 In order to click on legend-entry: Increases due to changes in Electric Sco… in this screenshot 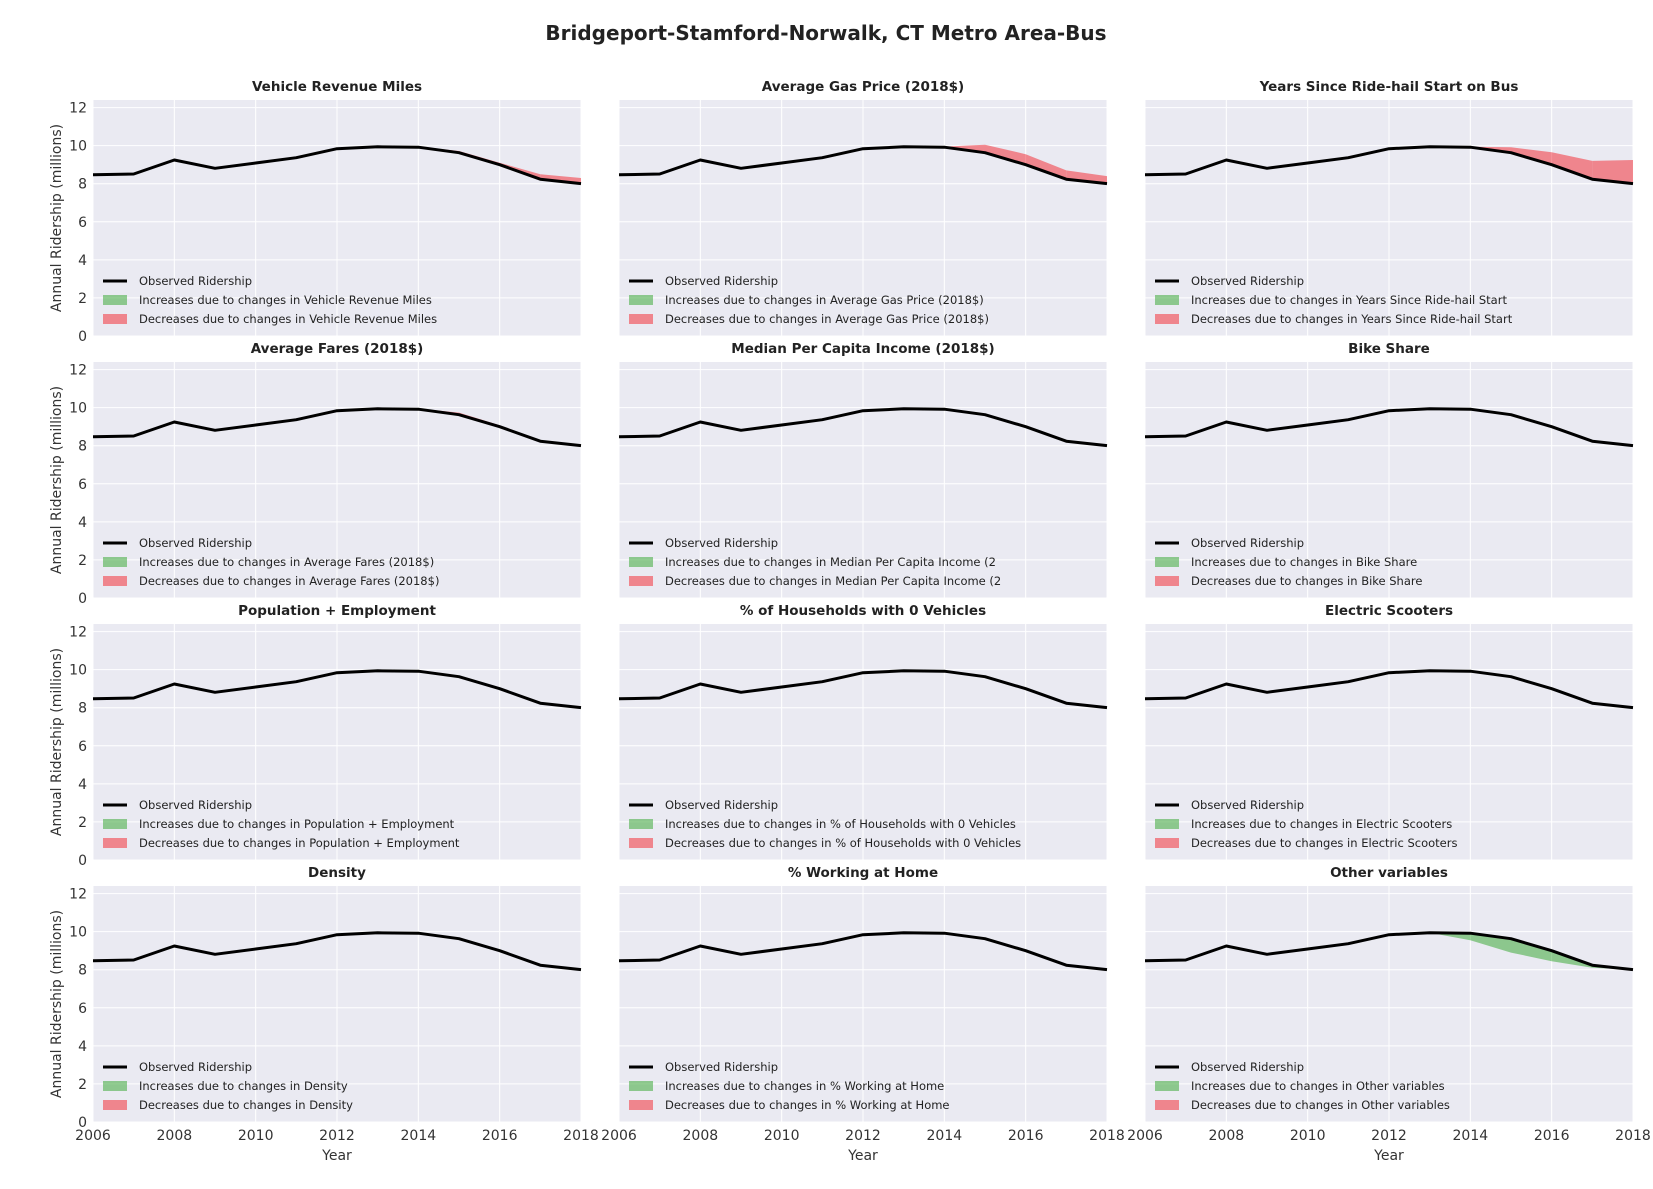, I will do `click(1321, 824)`.